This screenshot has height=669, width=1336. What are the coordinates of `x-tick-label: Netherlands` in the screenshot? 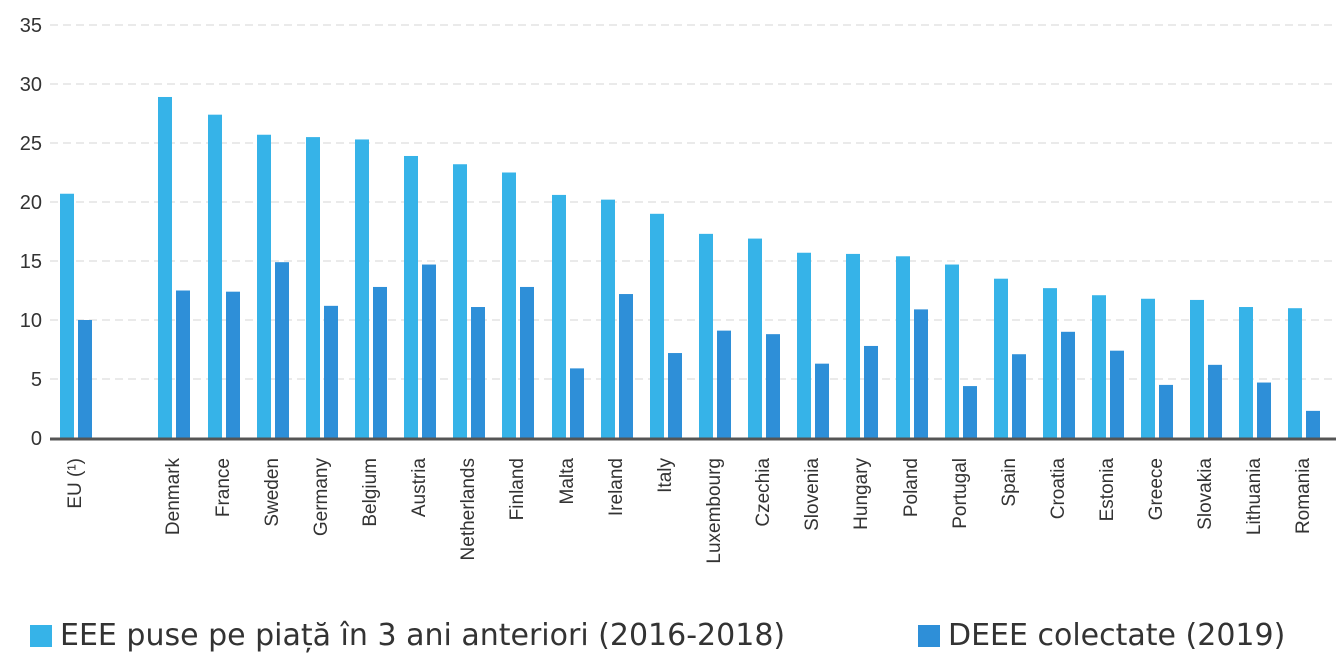 It's located at (468, 509).